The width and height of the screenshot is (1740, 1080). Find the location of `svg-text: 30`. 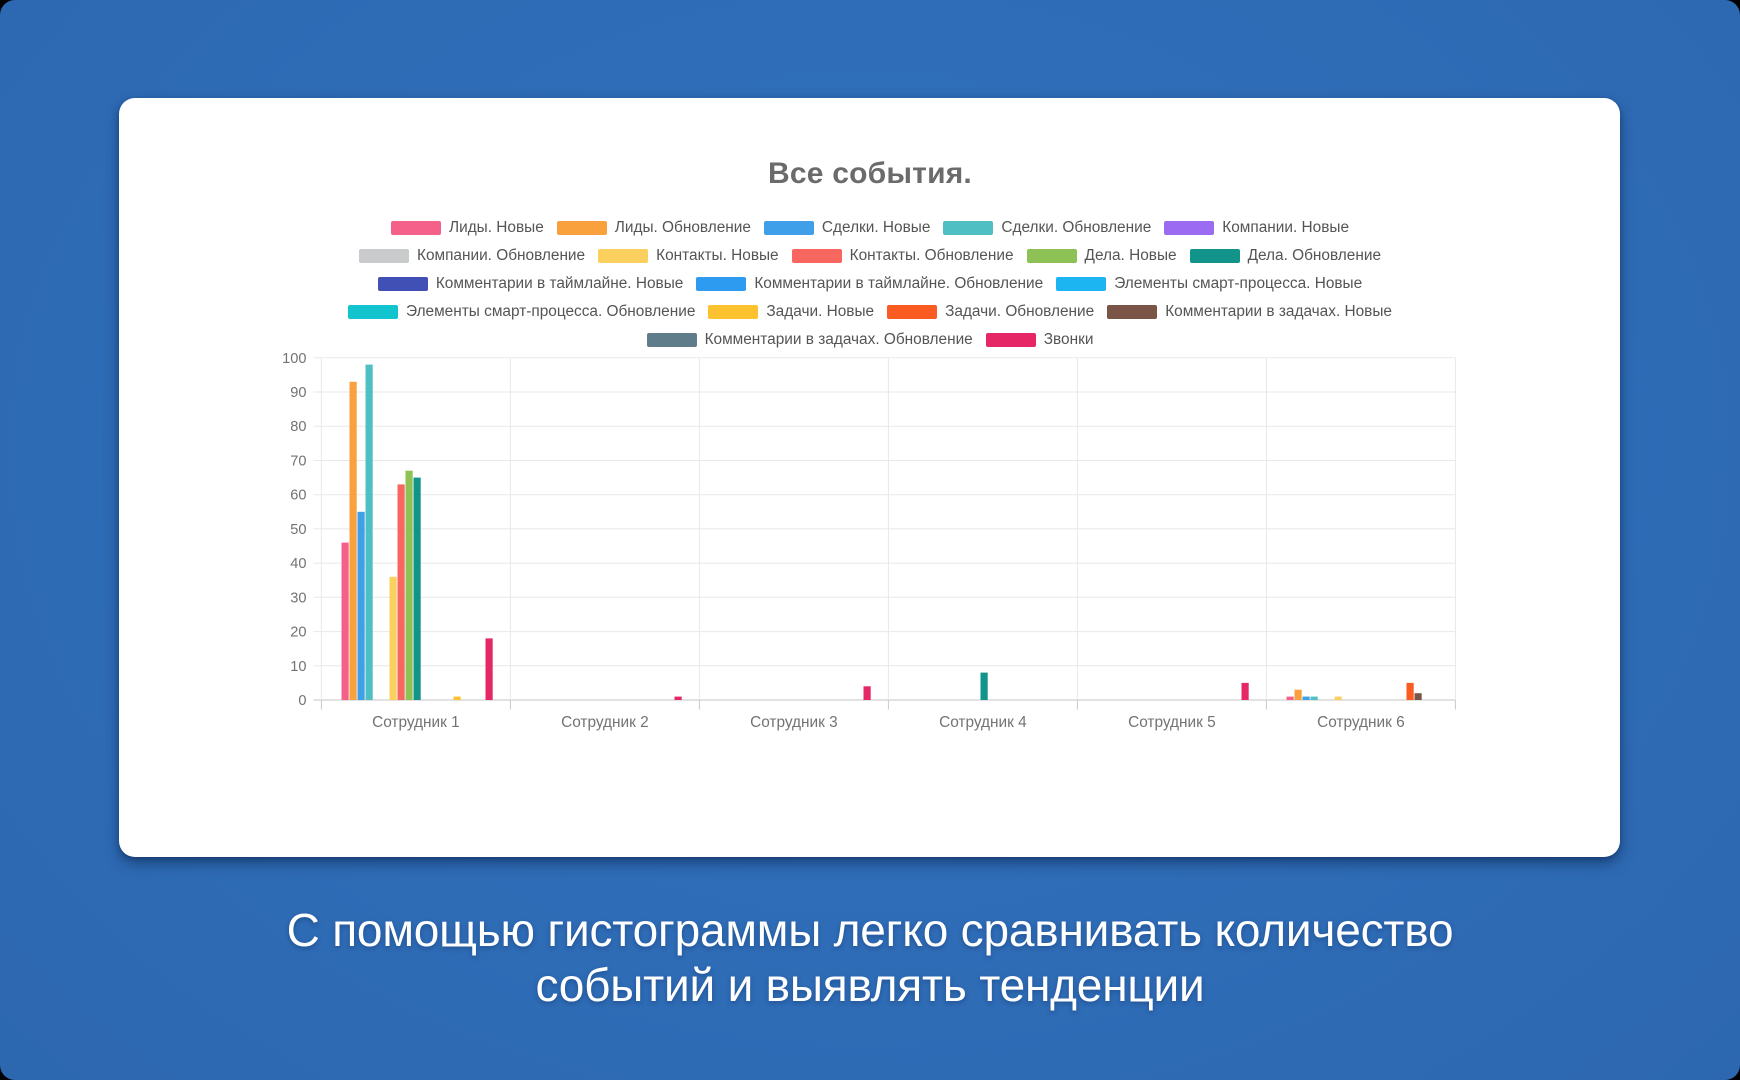

svg-text: 30 is located at coordinates (298, 598).